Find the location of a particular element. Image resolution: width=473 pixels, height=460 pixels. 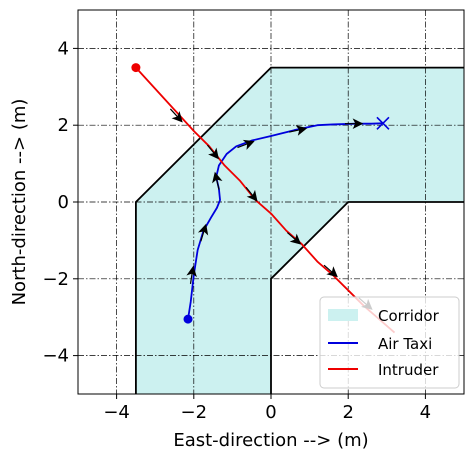

air-taxi-start-marker is located at coordinates (188, 319).